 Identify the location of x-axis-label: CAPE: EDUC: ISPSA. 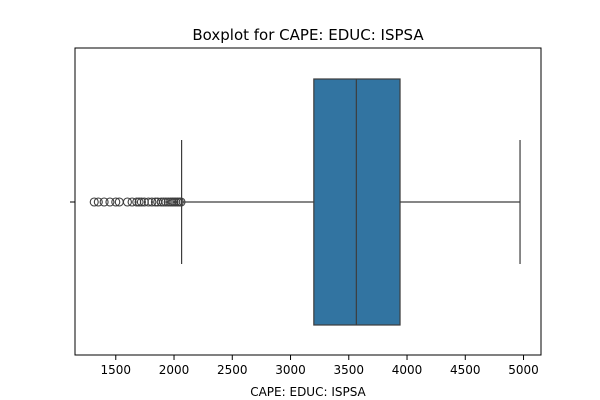
(308, 392).